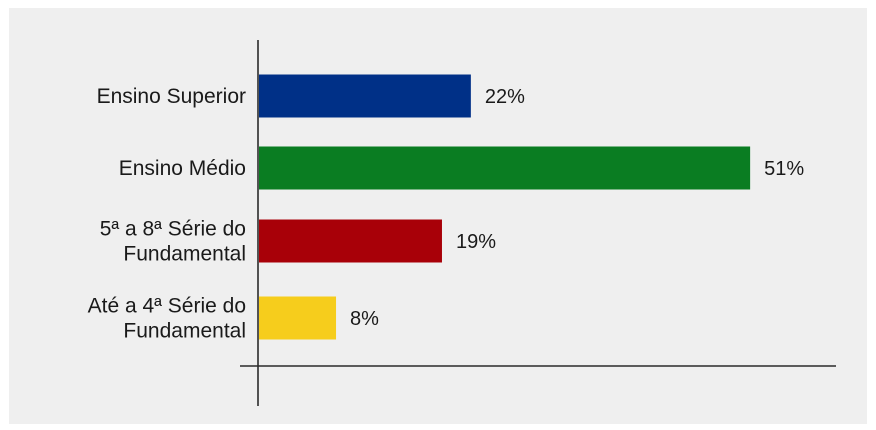 The image size is (876, 430). Describe the element at coordinates (184, 331) in the screenshot. I see `category-label-3-line-1: Fundamental` at that location.